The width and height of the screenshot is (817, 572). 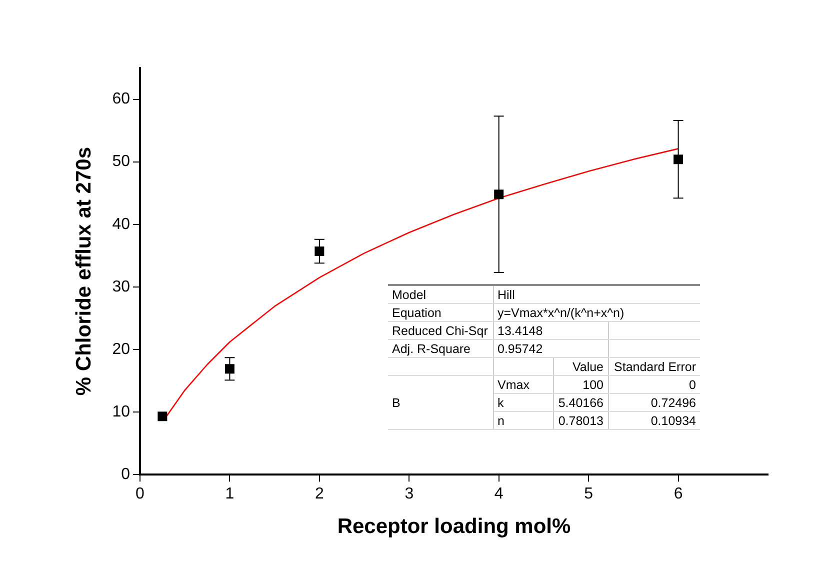 I want to click on annotation: 5.40166, so click(x=580, y=403).